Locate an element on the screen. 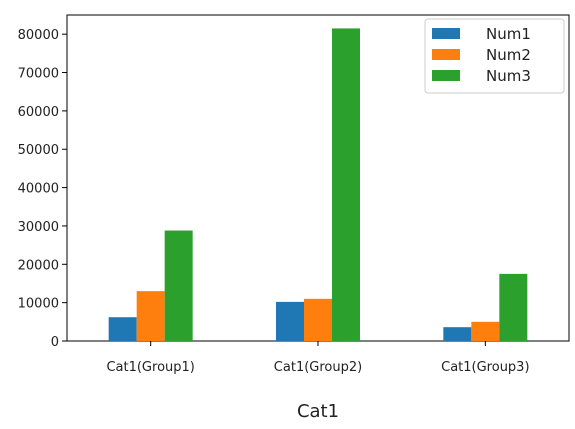  x-tick-label: Cat1(Group1) is located at coordinates (150, 367).